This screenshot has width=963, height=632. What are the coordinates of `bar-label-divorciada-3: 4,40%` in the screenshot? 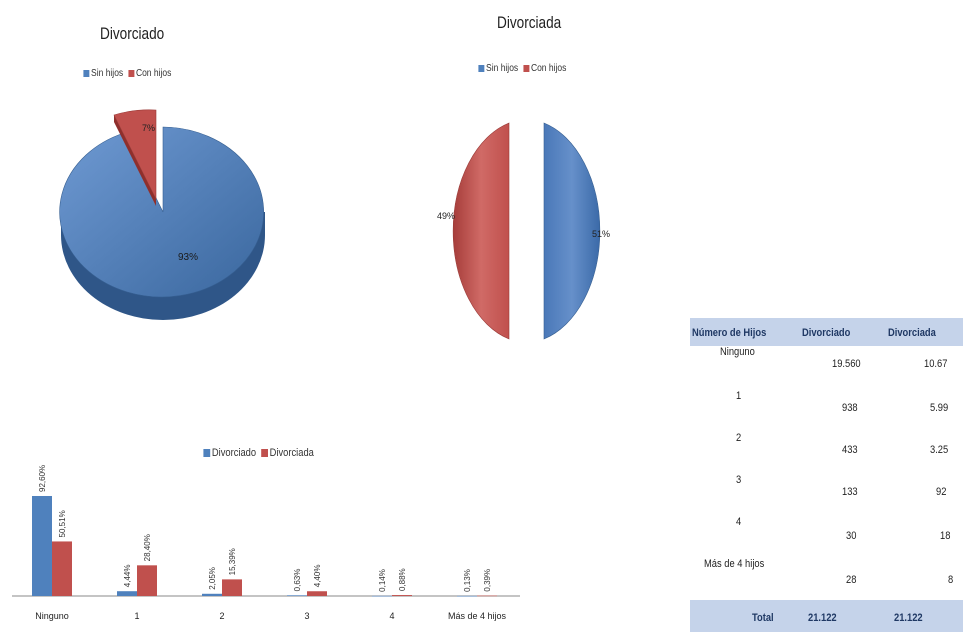 It's located at (317, 576).